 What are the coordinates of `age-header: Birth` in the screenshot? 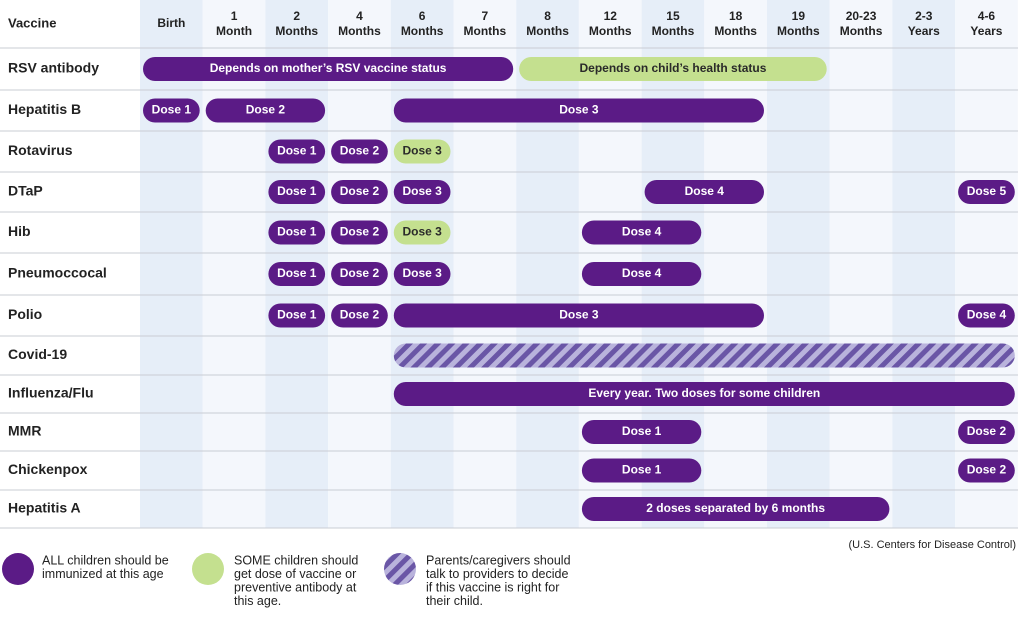 It's located at (171, 23).